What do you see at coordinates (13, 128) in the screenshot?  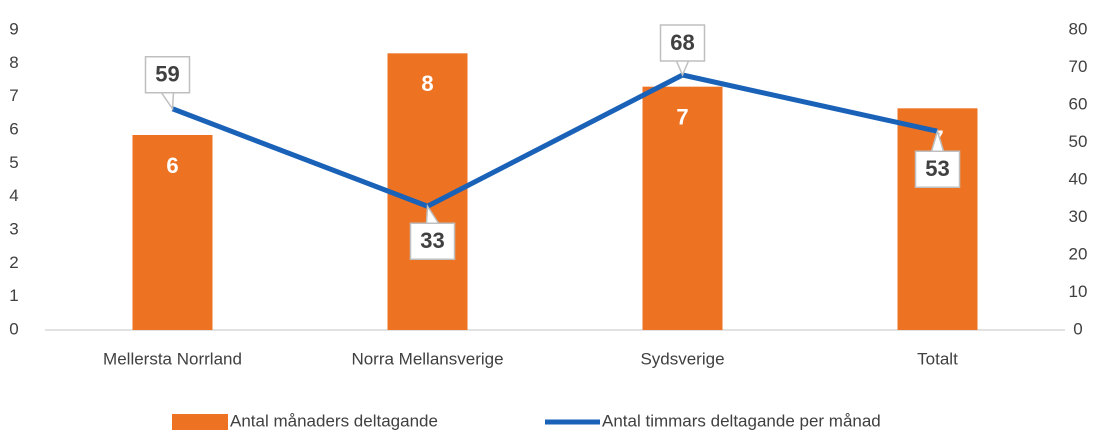 I see `y-tick-label: 6` at bounding box center [13, 128].